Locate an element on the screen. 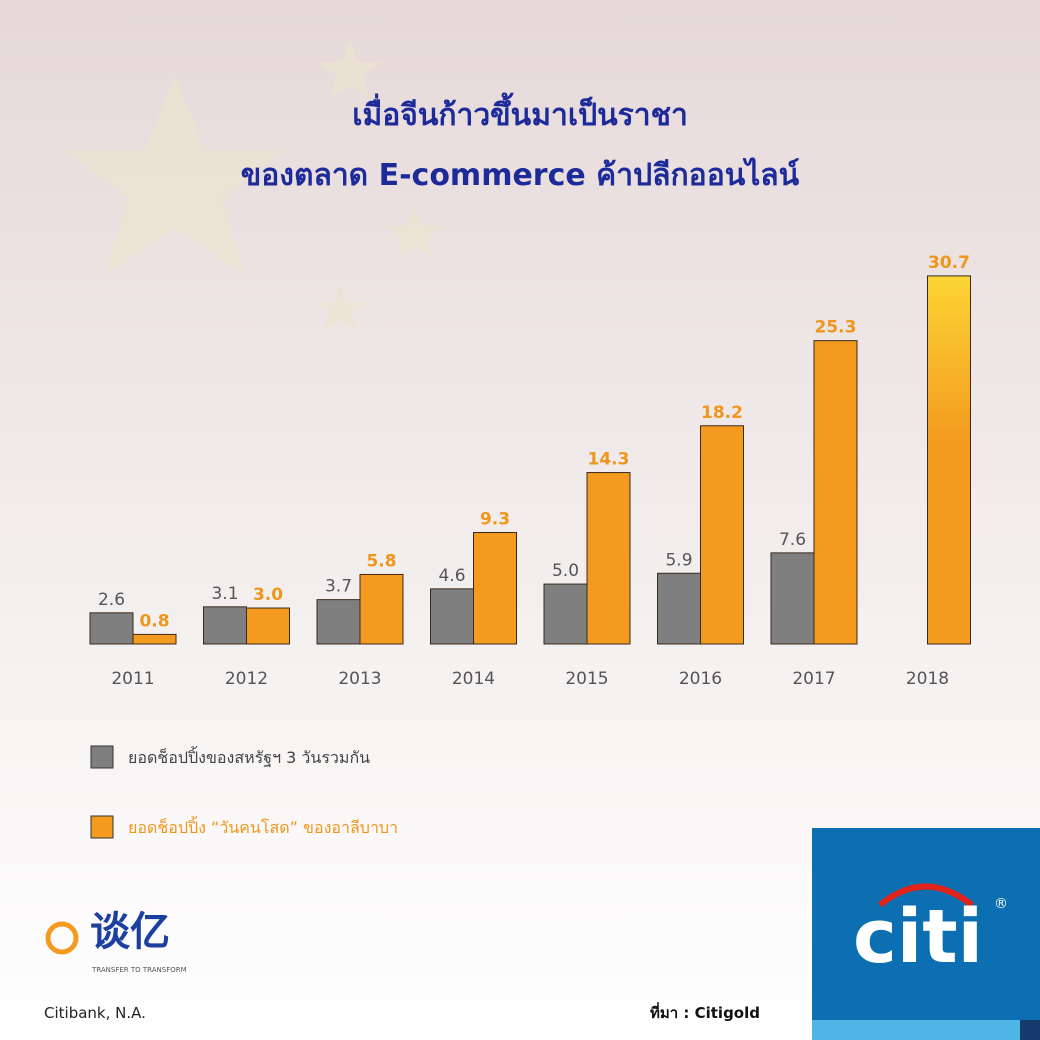 The height and width of the screenshot is (1040, 1040). brand-tagline: TRANSFER TO TRANSFORM is located at coordinates (139, 970).